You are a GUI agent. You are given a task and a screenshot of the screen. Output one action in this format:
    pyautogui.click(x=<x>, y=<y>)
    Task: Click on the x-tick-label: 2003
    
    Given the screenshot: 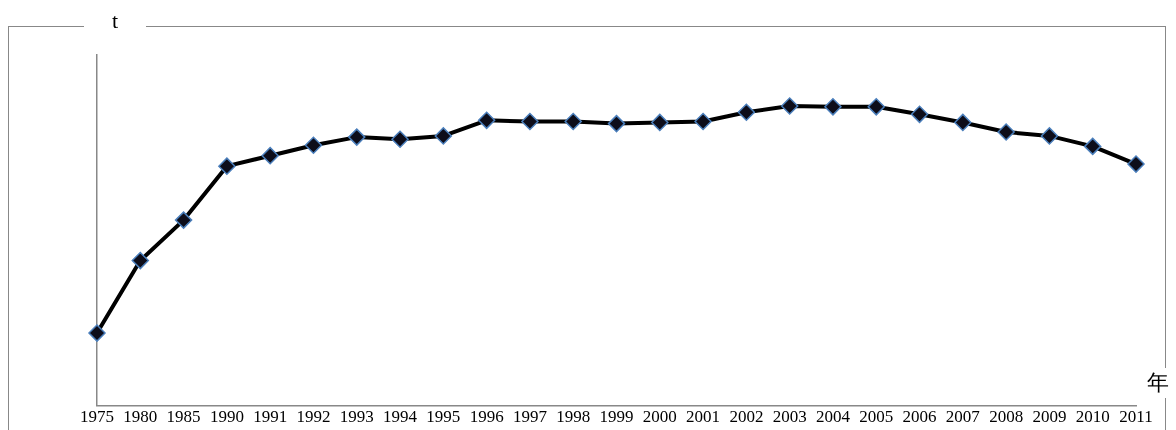 What is the action you would take?
    pyautogui.click(x=789, y=417)
    